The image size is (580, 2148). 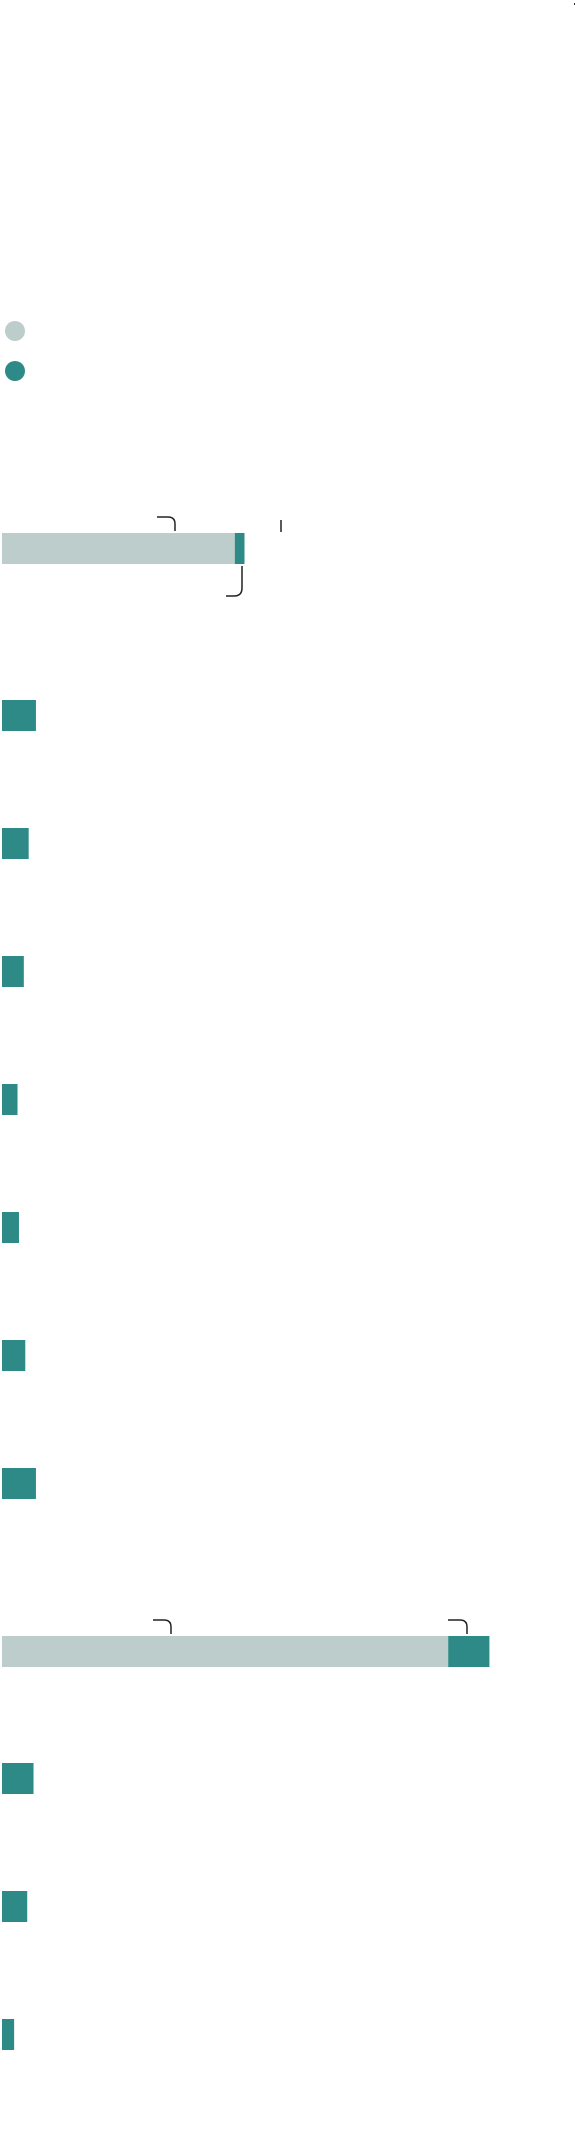 I want to click on stacked-bar-2-light, so click(x=225, y=1651).